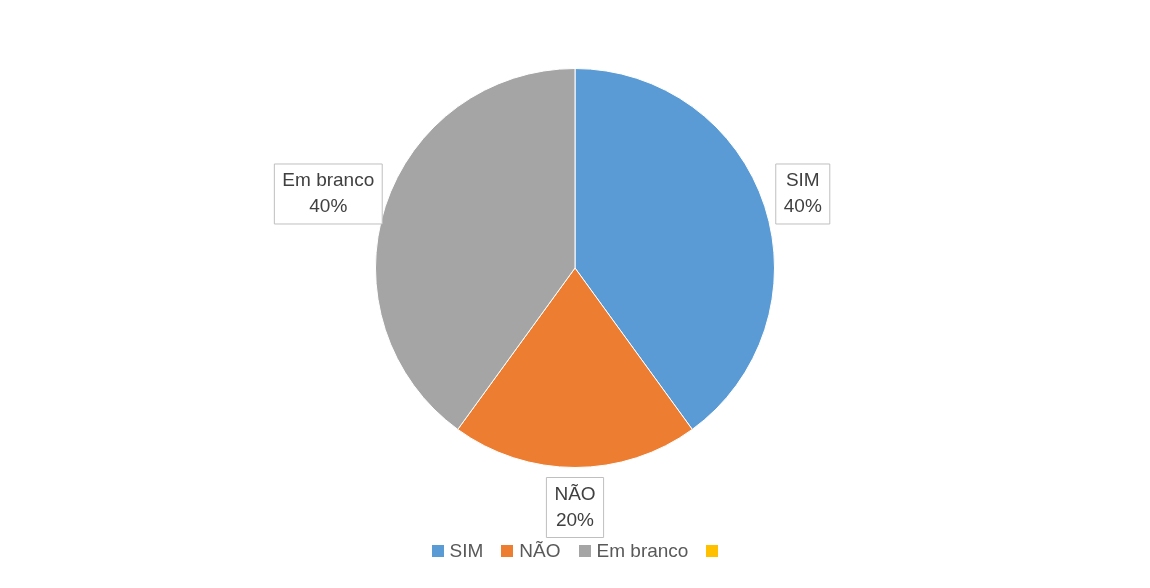 The height and width of the screenshot is (588, 1150). What do you see at coordinates (575, 493) in the screenshot?
I see `slice-label: NÃO` at bounding box center [575, 493].